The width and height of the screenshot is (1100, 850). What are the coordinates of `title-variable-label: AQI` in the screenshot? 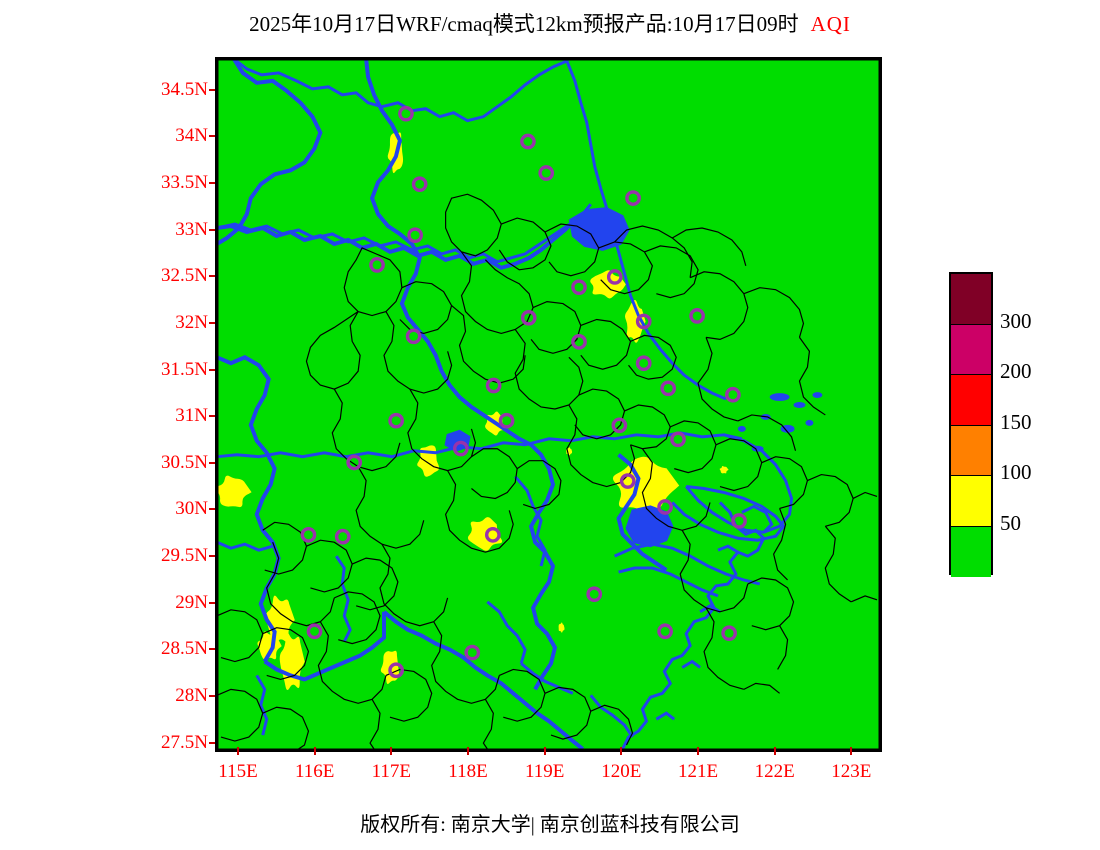 It's located at (830, 24).